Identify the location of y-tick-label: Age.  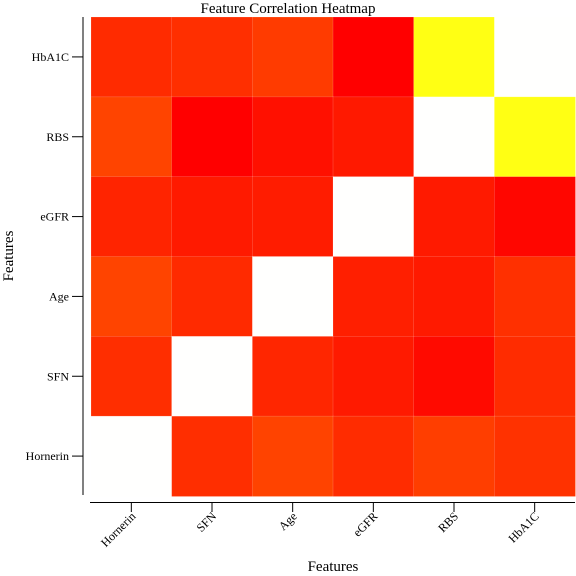
(59, 296).